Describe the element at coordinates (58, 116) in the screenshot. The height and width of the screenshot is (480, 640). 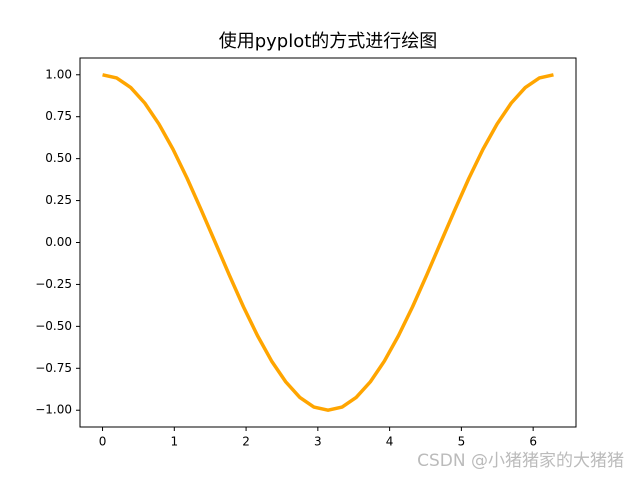
I see `y-tick-label: 0.75` at that location.